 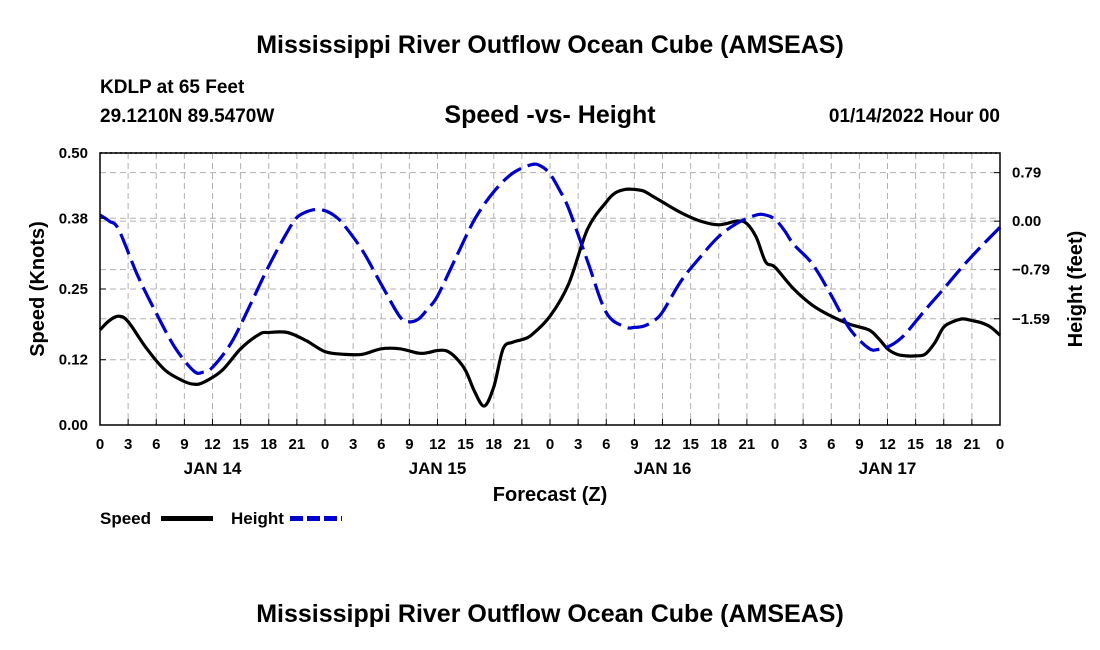 What do you see at coordinates (1026, 173) in the screenshot?
I see `y2-tick-label: 0.79` at bounding box center [1026, 173].